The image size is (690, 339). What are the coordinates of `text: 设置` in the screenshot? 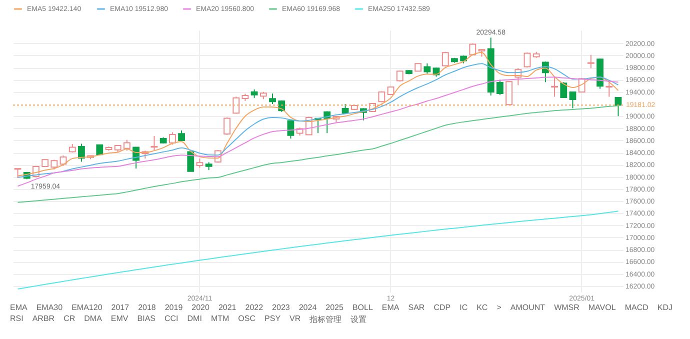 It's located at (358, 319).